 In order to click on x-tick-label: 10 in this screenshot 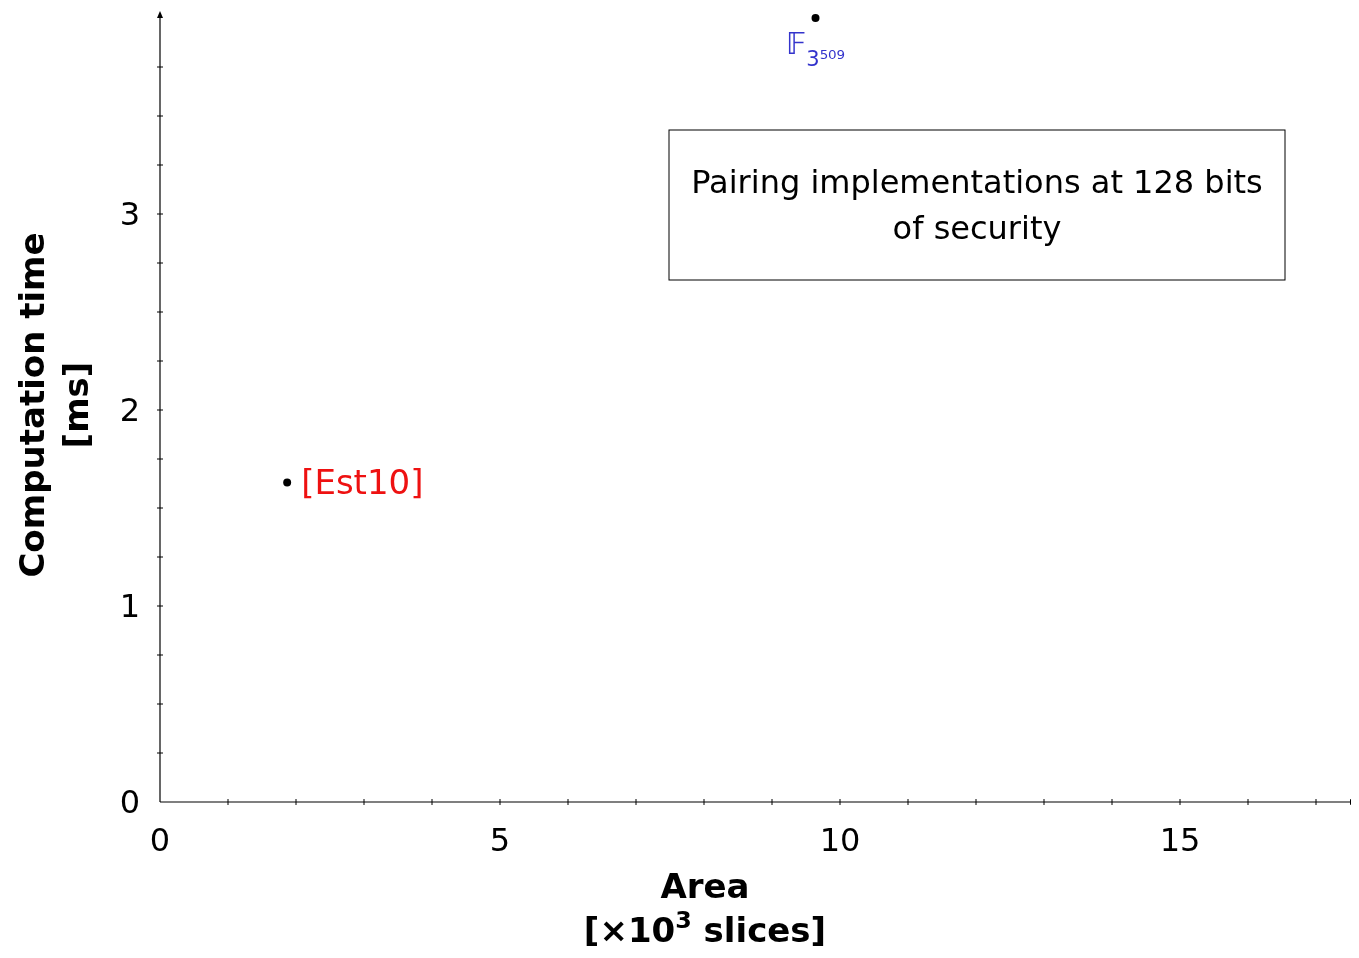, I will do `click(840, 840)`.